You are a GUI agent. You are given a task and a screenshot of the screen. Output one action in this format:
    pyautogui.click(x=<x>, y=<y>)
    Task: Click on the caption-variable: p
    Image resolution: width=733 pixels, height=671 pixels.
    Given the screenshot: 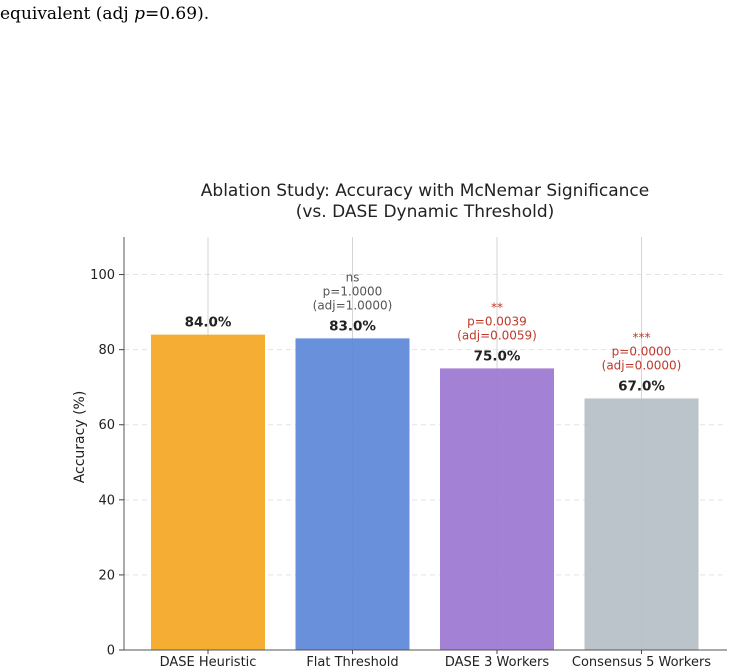 What is the action you would take?
    pyautogui.click(x=139, y=14)
    